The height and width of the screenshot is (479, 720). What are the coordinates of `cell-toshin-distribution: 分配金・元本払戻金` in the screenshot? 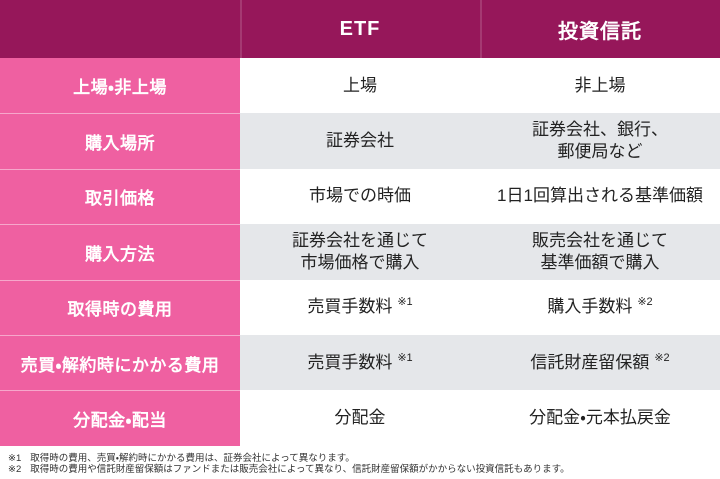 It's located at (600, 418).